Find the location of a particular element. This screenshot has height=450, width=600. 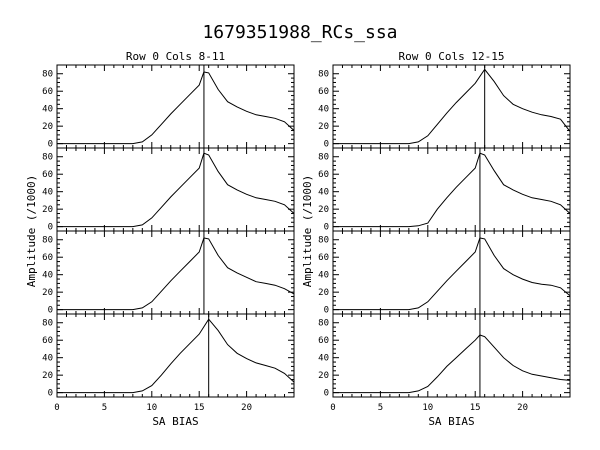

column-title: Row 0 Cols 8-11 is located at coordinates (175, 56).